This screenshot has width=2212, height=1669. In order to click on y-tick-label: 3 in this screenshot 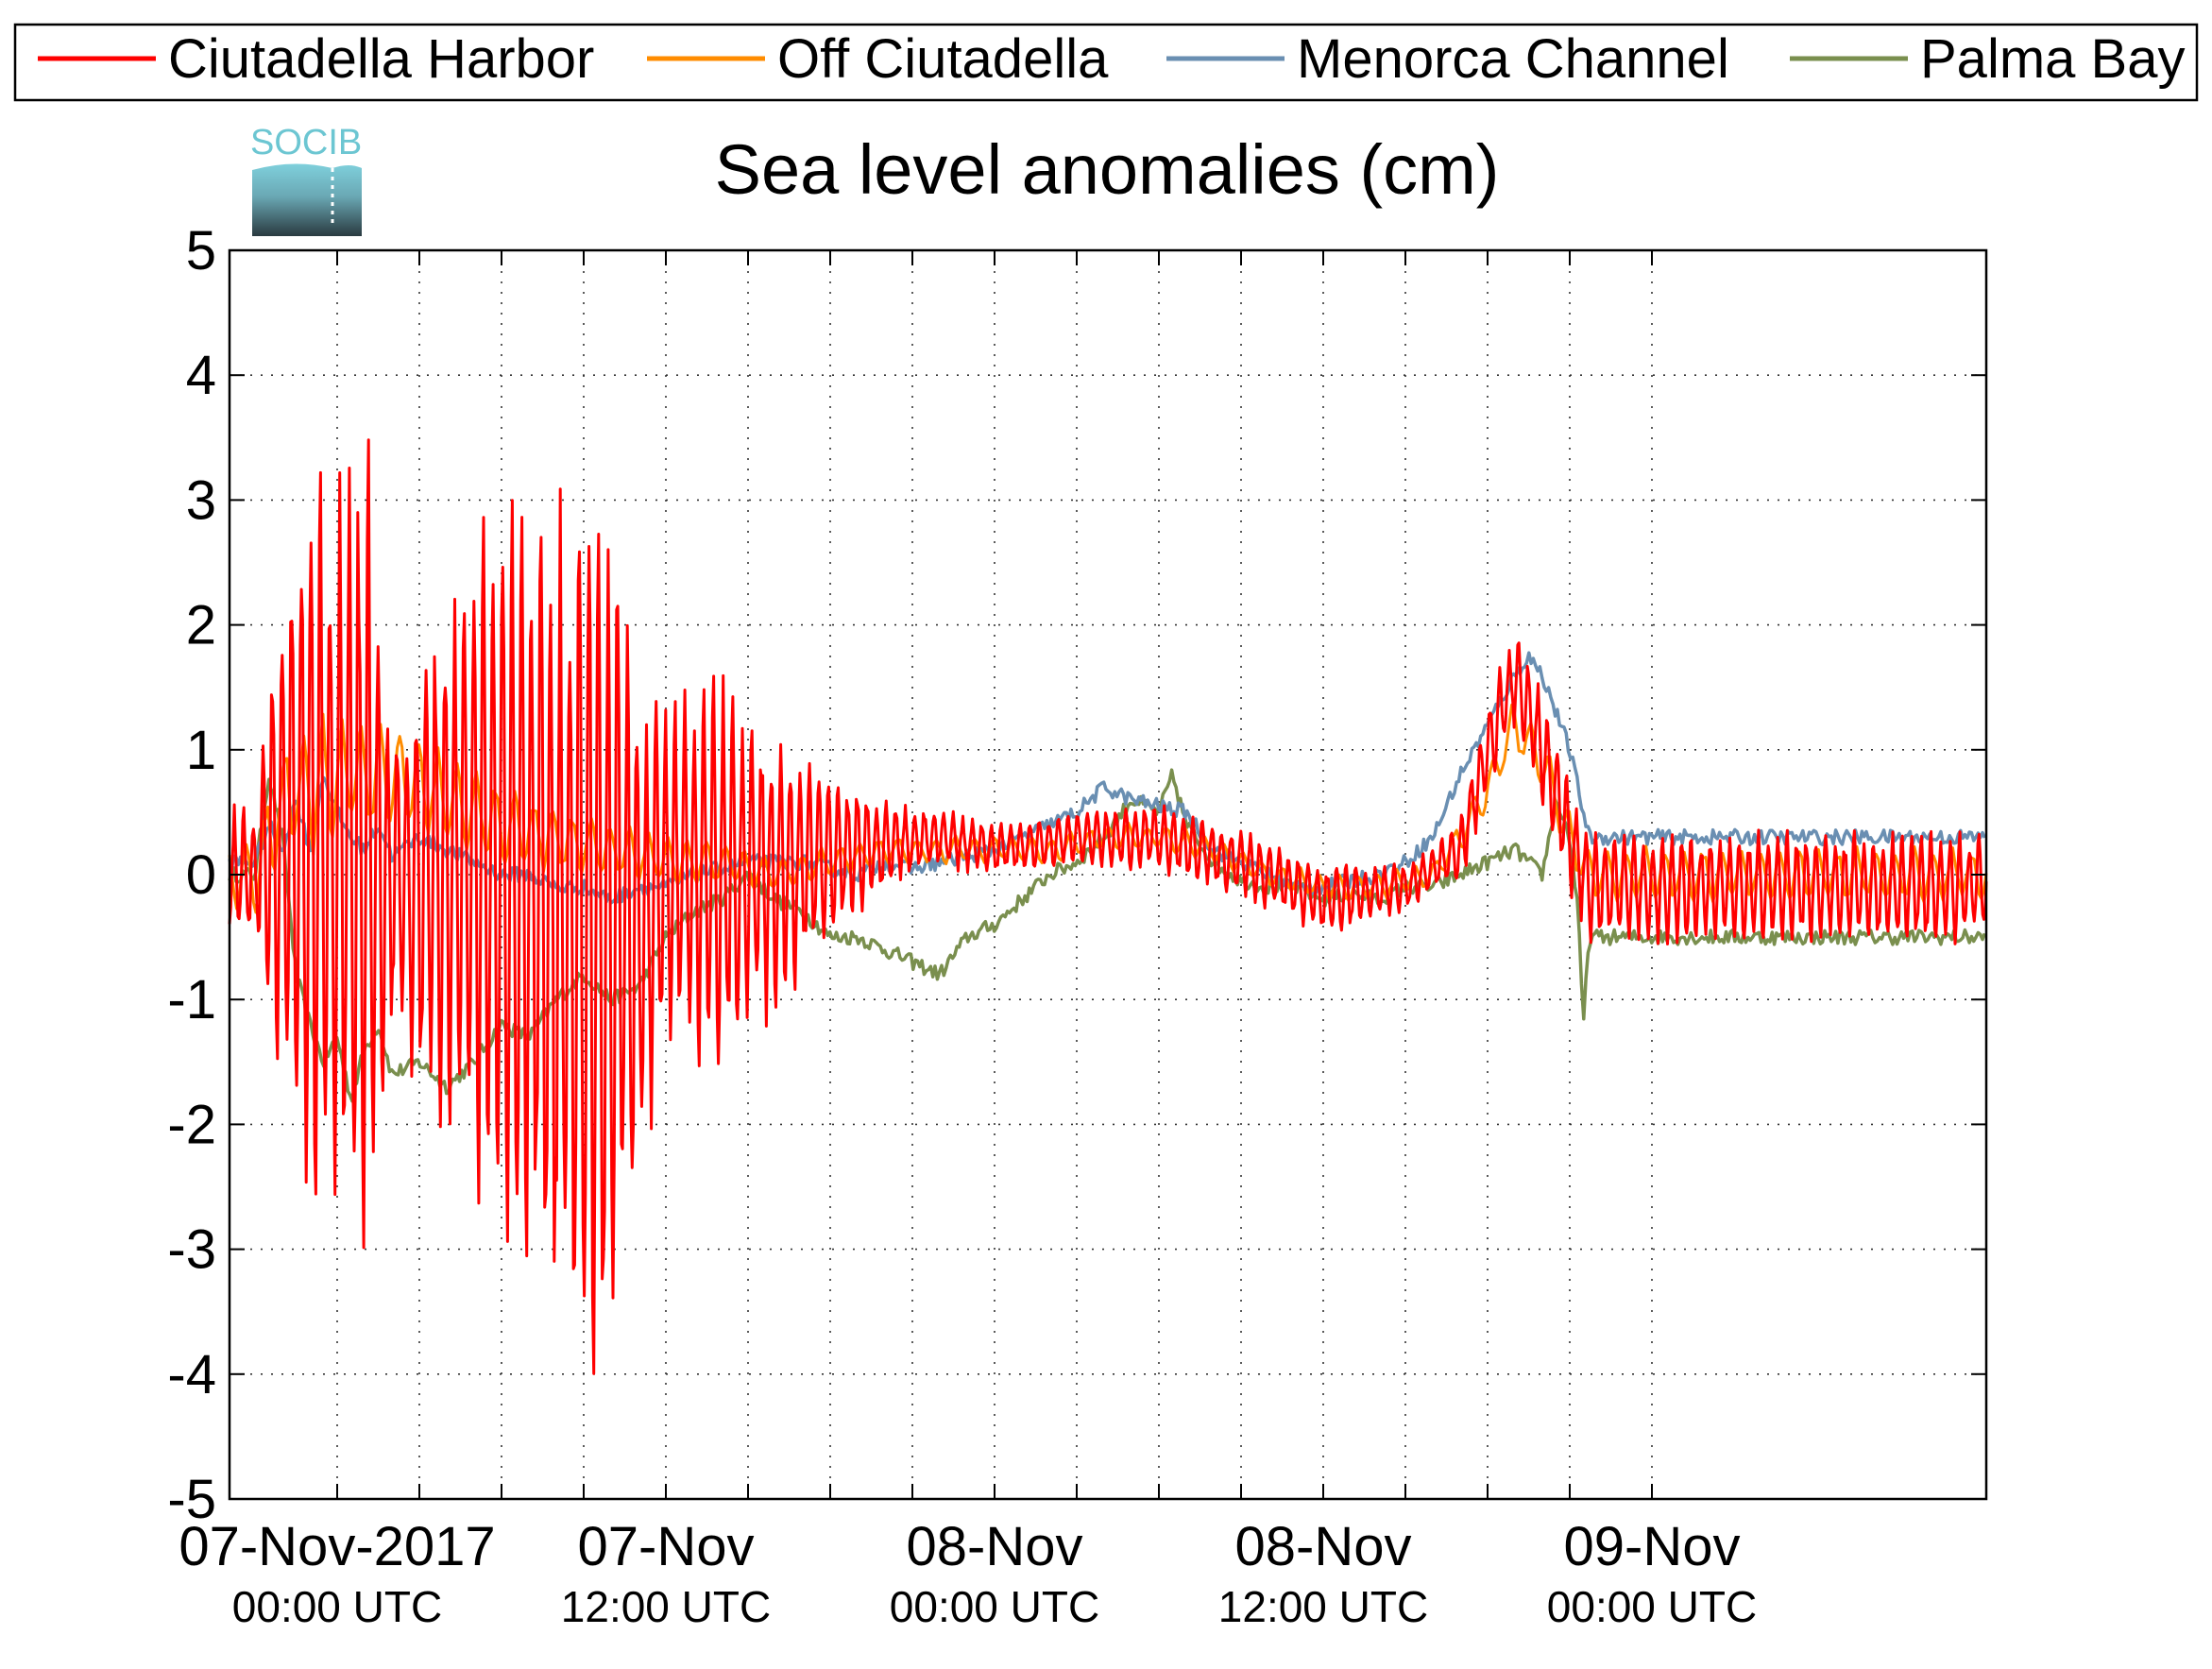, I will do `click(201, 500)`.